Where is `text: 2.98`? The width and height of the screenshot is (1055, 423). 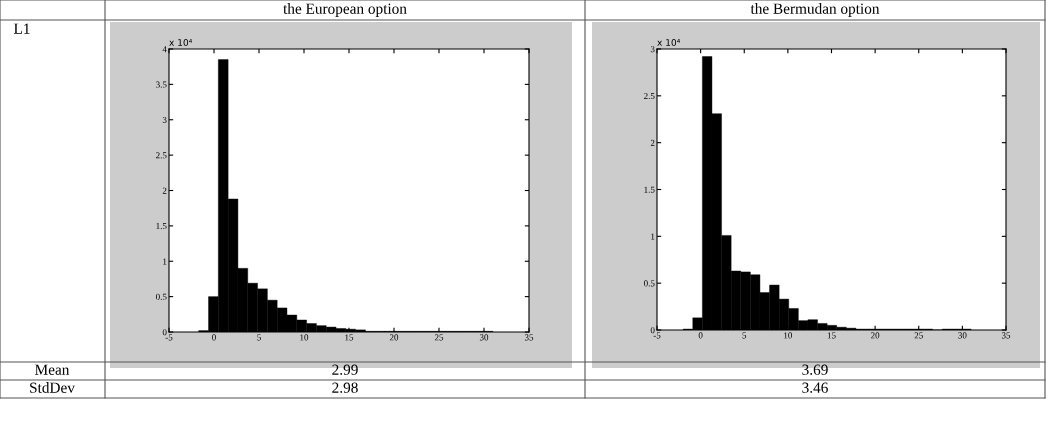
text: 2.98 is located at coordinates (345, 387).